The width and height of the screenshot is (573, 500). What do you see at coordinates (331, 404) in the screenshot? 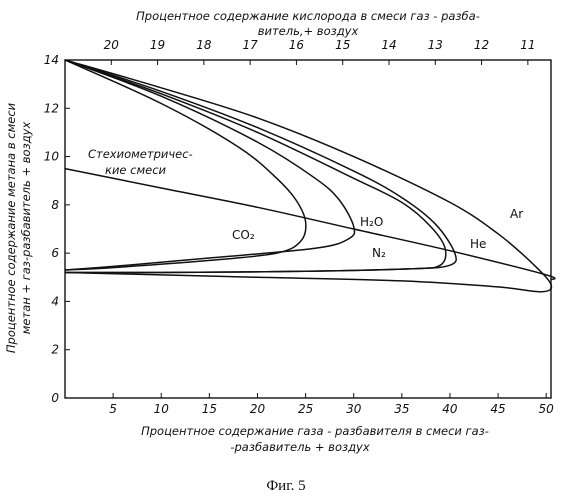
I see `bottom-ticks: 5 10 15 20 25 30 35 40 45 50` at bounding box center [331, 404].